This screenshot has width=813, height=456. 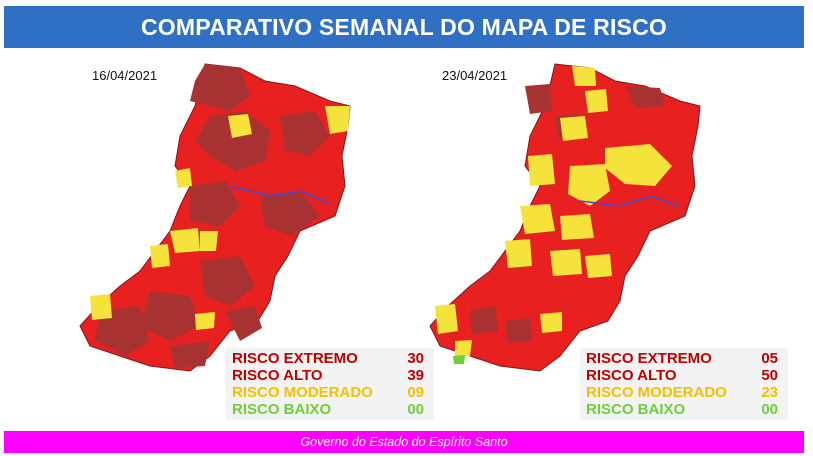 What do you see at coordinates (459, 359) in the screenshot?
I see `region-baixo` at bounding box center [459, 359].